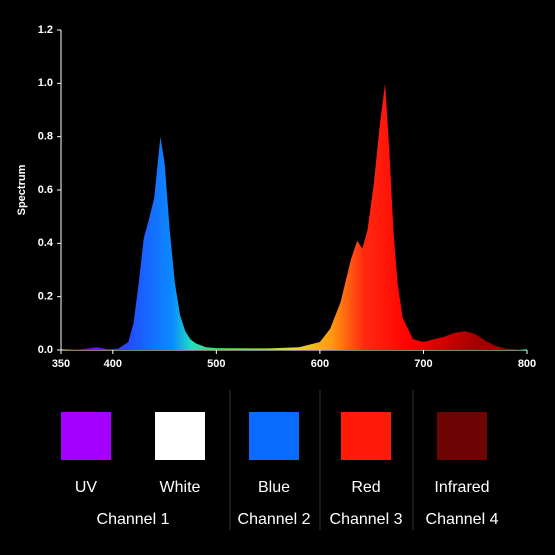 This screenshot has width=555, height=555. I want to click on y-tick-label: 0.0, so click(45, 350).